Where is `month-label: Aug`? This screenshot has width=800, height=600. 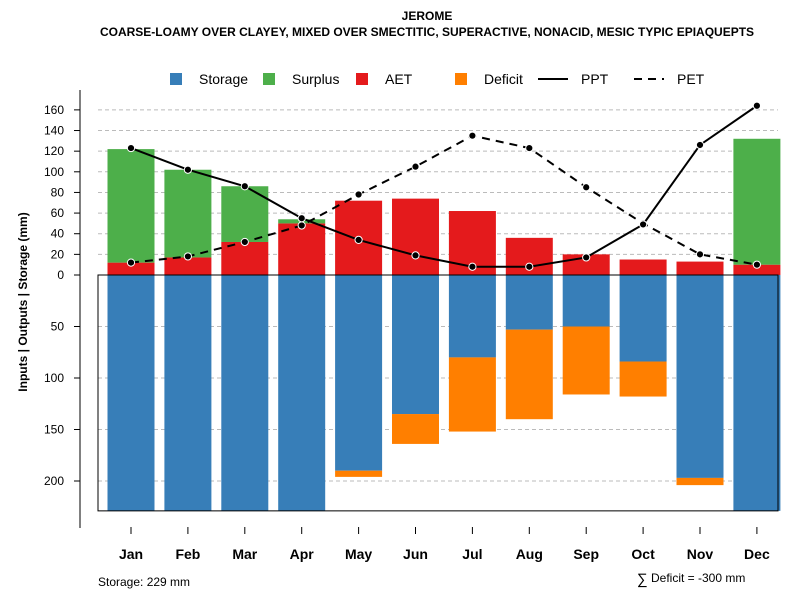 month-label: Aug is located at coordinates (529, 554).